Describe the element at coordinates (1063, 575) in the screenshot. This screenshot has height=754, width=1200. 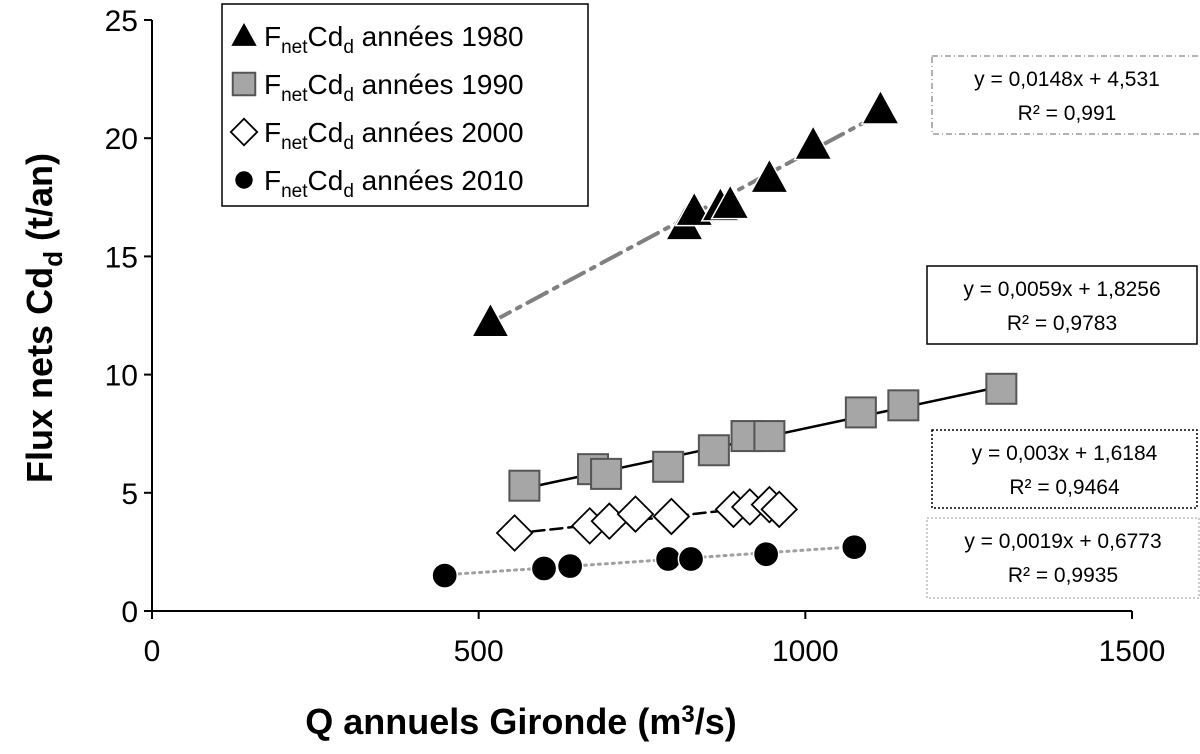
I see `r2-text-s2010: R² = 0,9935` at that location.